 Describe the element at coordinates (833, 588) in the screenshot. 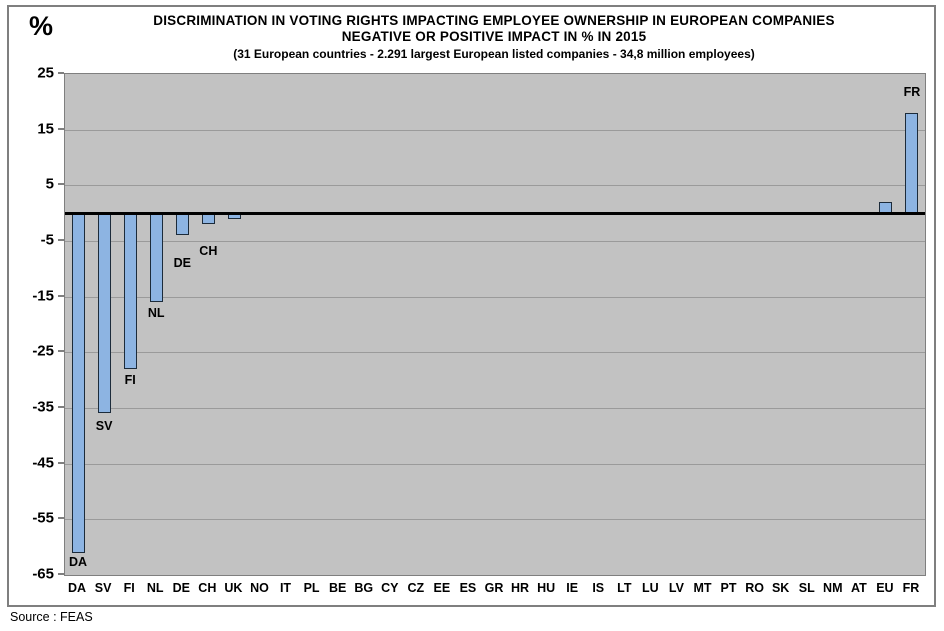

I see `x-tick-label-NM: NM` at that location.